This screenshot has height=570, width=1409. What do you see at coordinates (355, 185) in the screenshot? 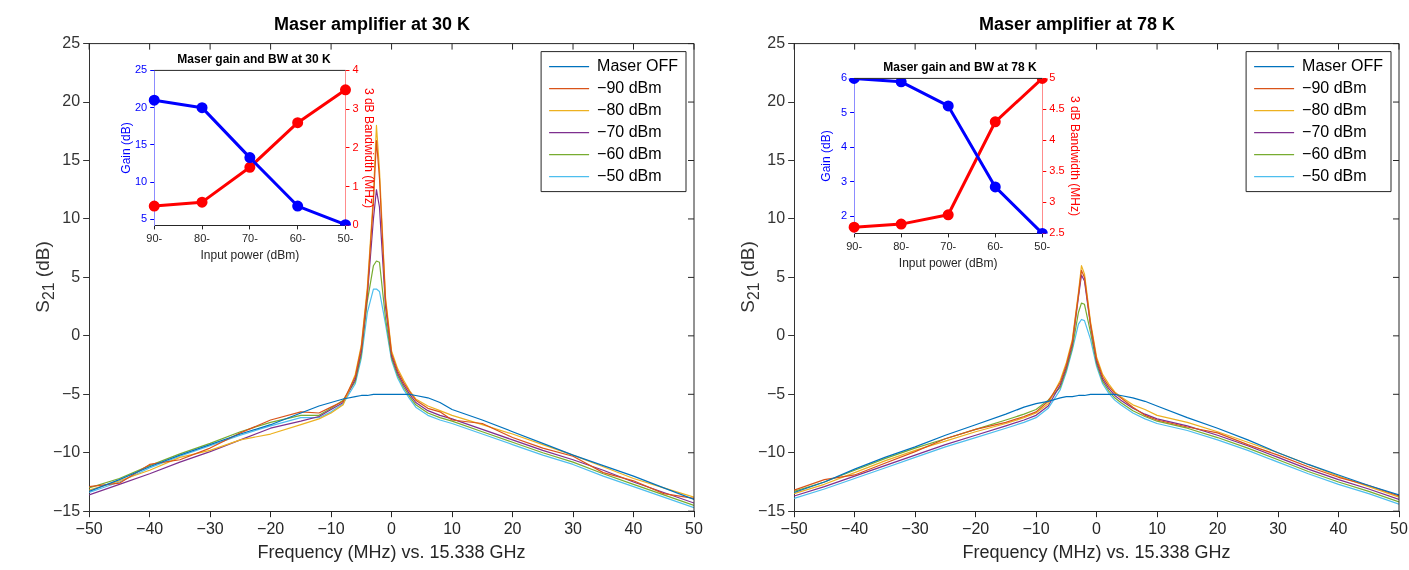
I see `y2-tick-label: 1` at bounding box center [355, 185].